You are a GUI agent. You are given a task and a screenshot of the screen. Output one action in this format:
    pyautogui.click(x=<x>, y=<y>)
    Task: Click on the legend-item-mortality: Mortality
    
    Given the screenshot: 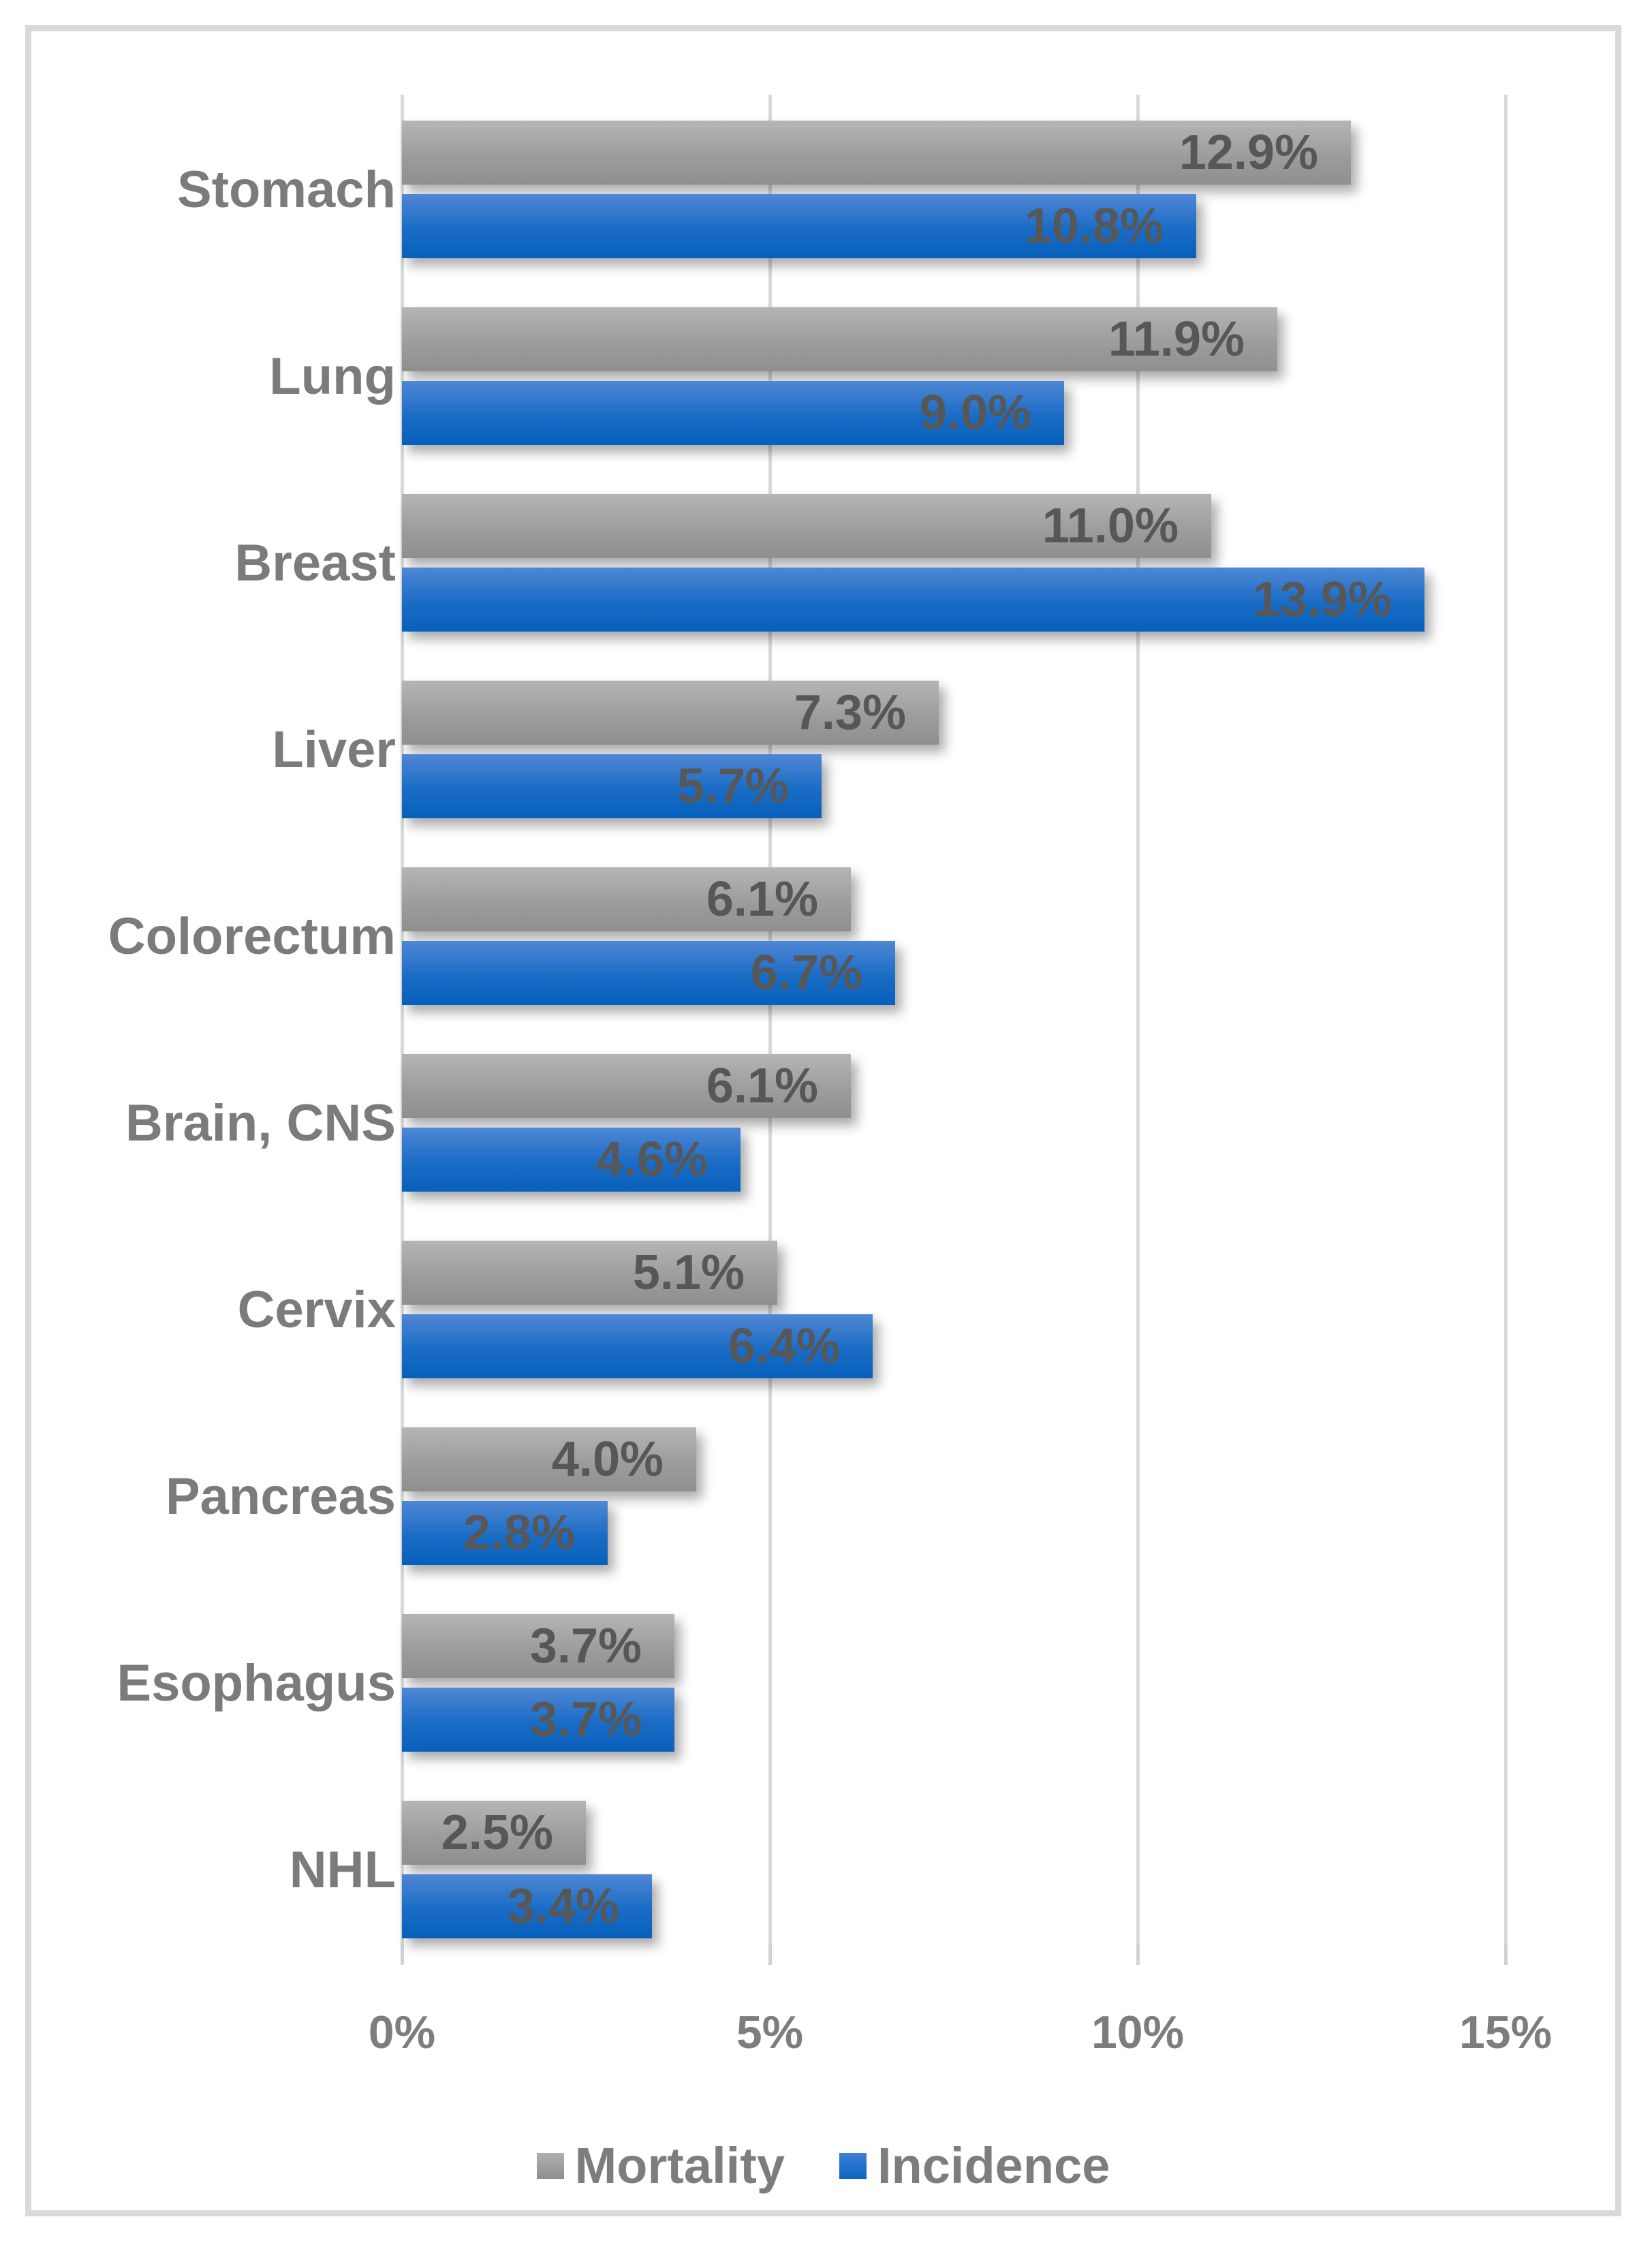 What is the action you would take?
    pyautogui.click(x=660, y=2166)
    